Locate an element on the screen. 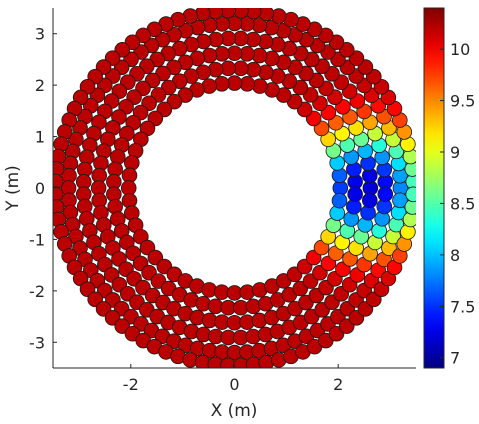 Image resolution: width=479 pixels, height=424 pixels. y-tick-label: -1 is located at coordinates (37, 239).